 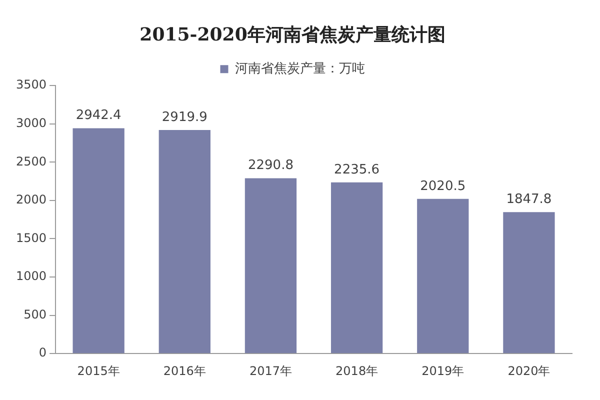 What do you see at coordinates (184, 371) in the screenshot?
I see `x-tick-label: 2016年` at bounding box center [184, 371].